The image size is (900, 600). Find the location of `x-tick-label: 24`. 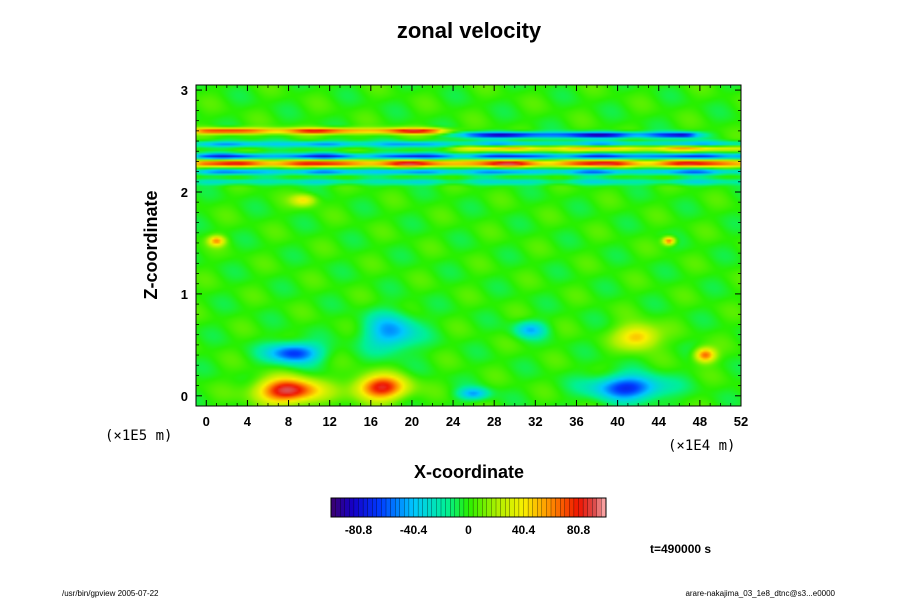

x-tick-label: 24 is located at coordinates (453, 421).